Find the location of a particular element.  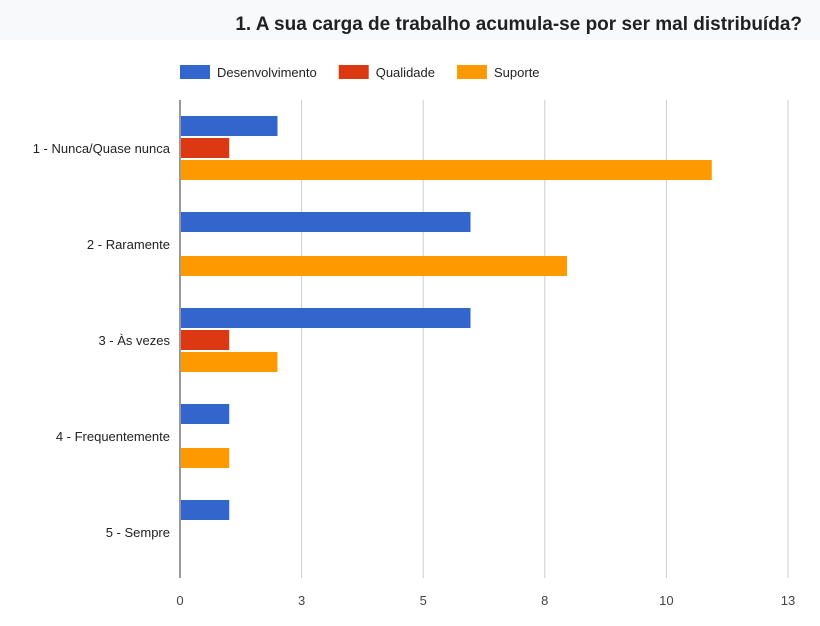

x-tick-label: 3 is located at coordinates (301, 600).